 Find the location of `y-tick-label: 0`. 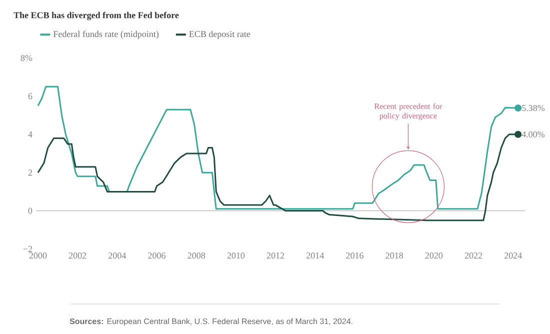

y-tick-label: 0 is located at coordinates (30, 211).